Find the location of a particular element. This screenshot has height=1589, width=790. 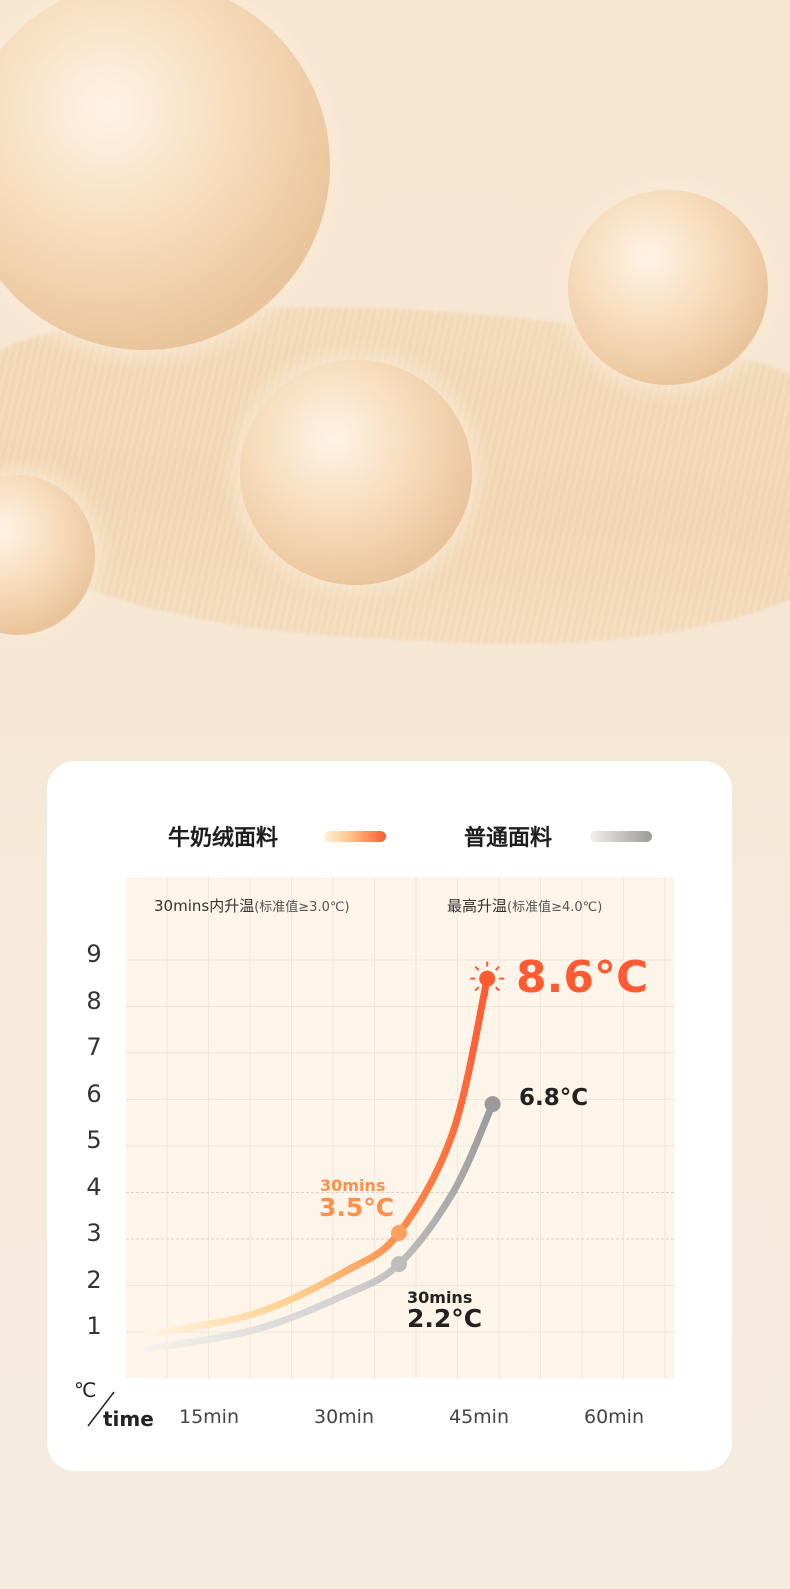

subtitle-main: 30mins内升温 is located at coordinates (204, 906).